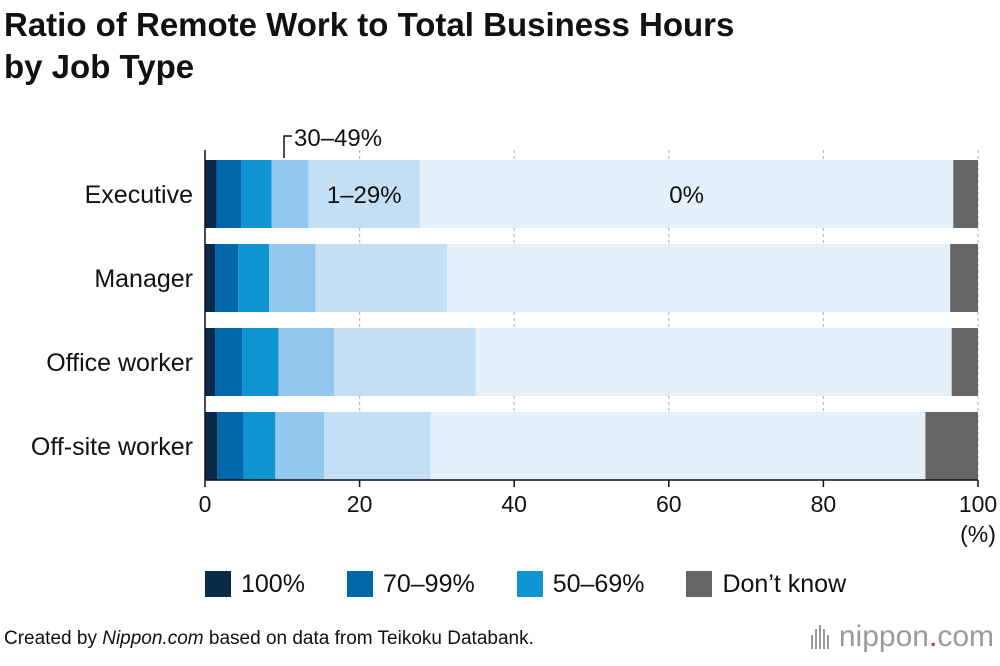 Image resolution: width=1000 pixels, height=666 pixels. I want to click on legend-label-3: Don’t know, so click(784, 584).